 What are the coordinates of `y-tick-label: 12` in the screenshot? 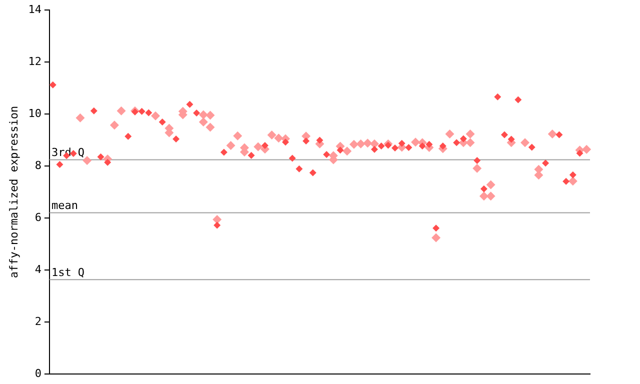 It's located at (35, 61).